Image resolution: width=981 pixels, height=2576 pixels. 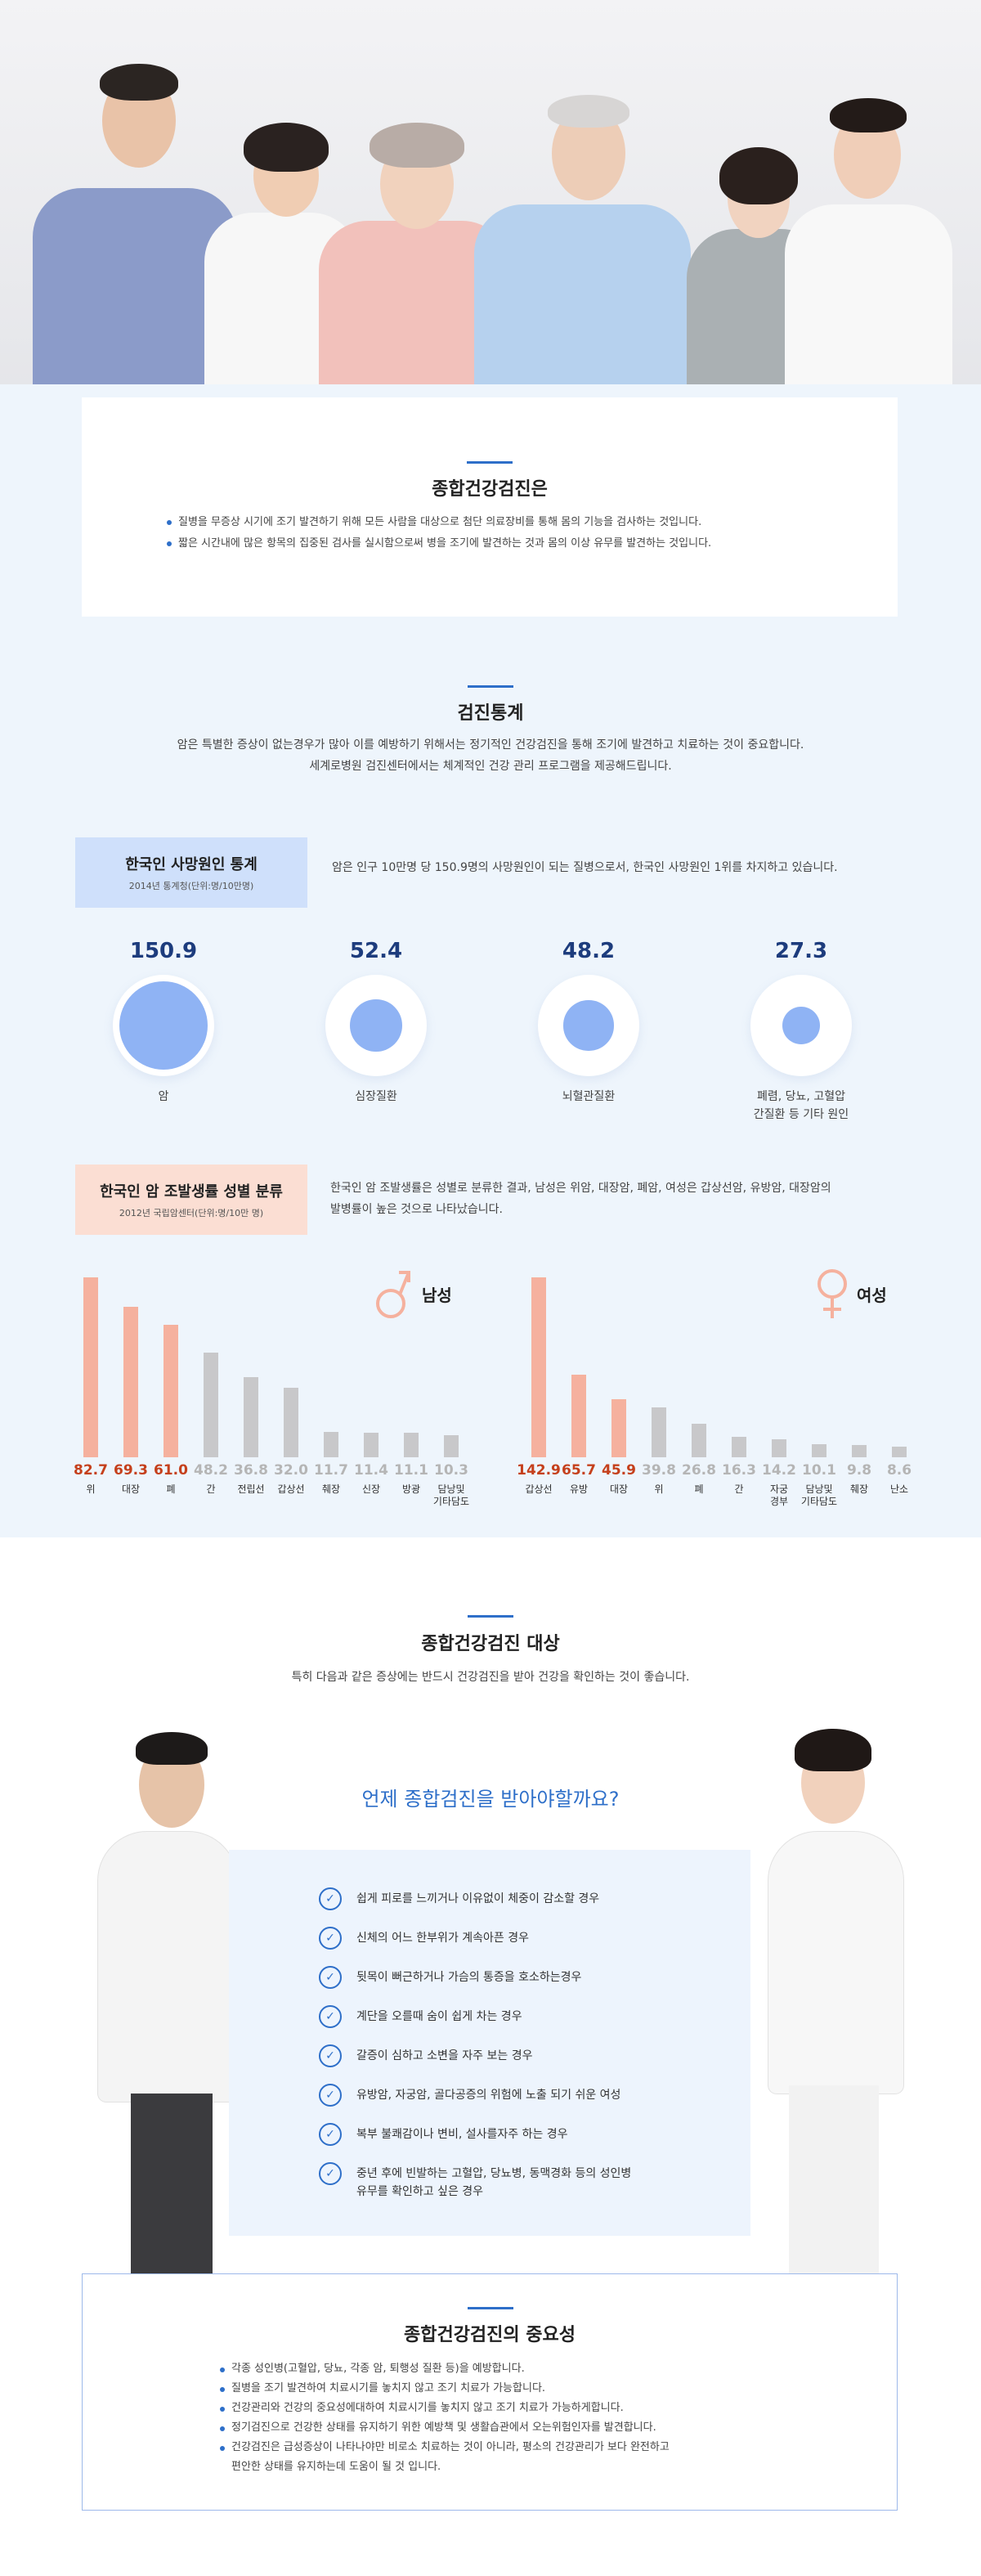 I want to click on text-line: 유방, so click(x=579, y=1489).